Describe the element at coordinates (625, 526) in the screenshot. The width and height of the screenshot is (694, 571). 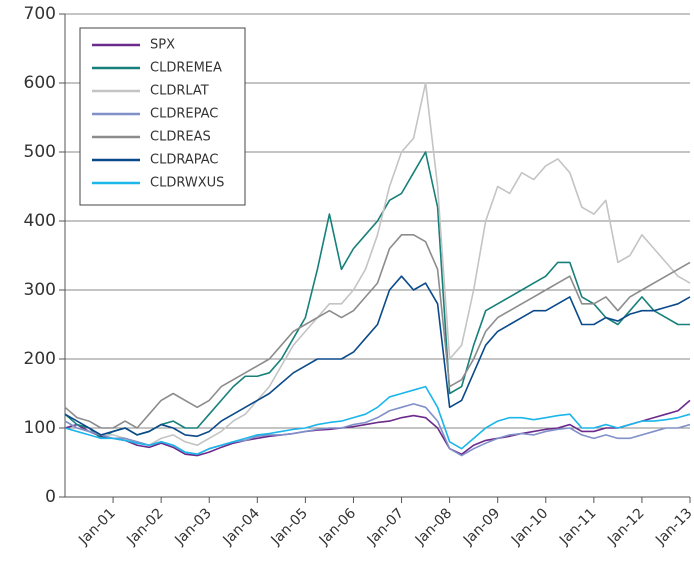
I see `x-tick-label: Jan-12` at that location.